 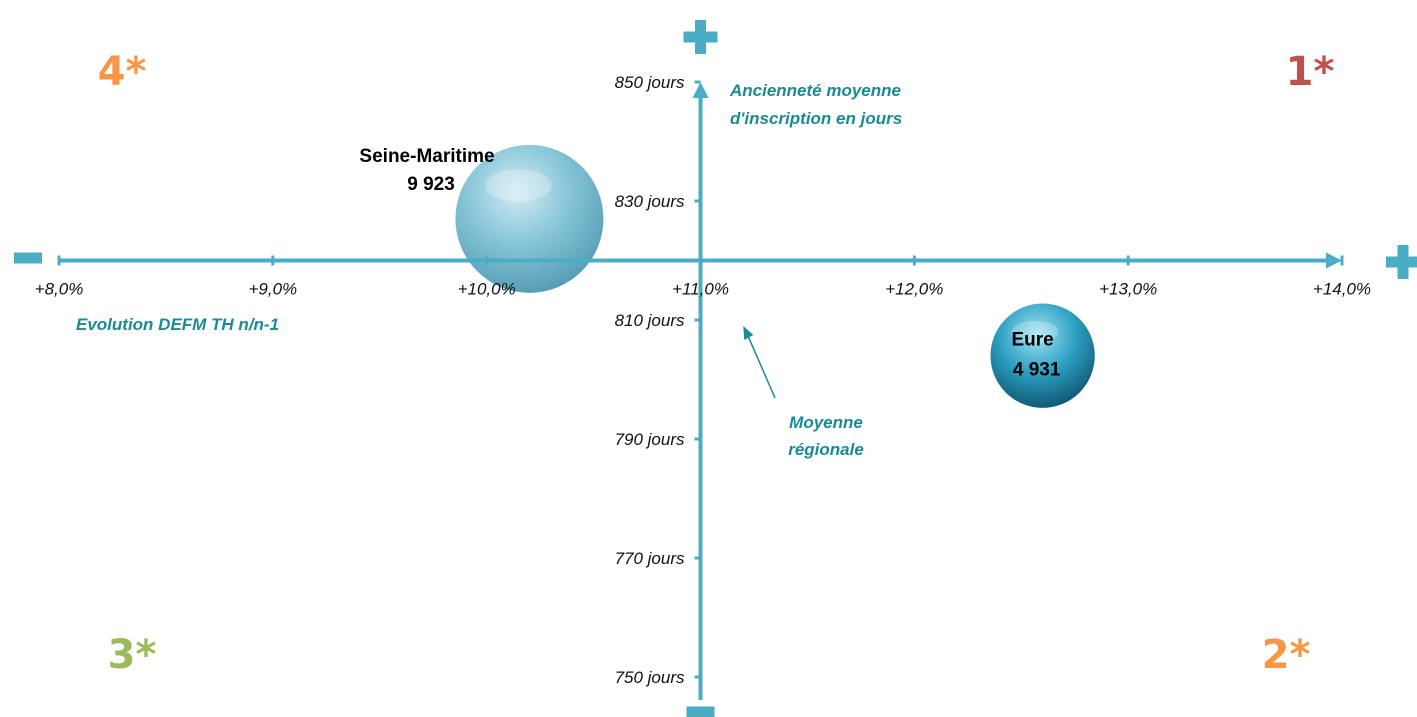 I want to click on x-axis-minus-sign, so click(x=28, y=258).